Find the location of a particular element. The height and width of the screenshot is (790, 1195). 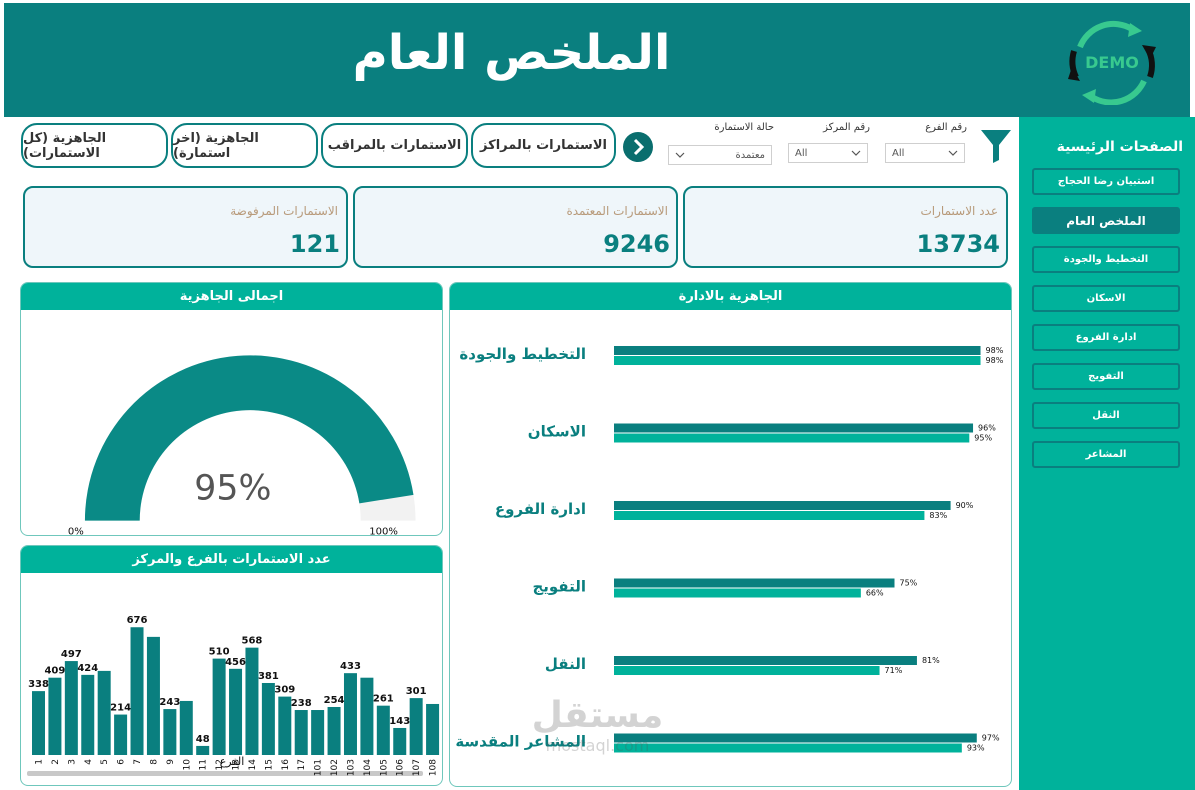

dept-category-label: ادارة الفروع is located at coordinates (540, 509).